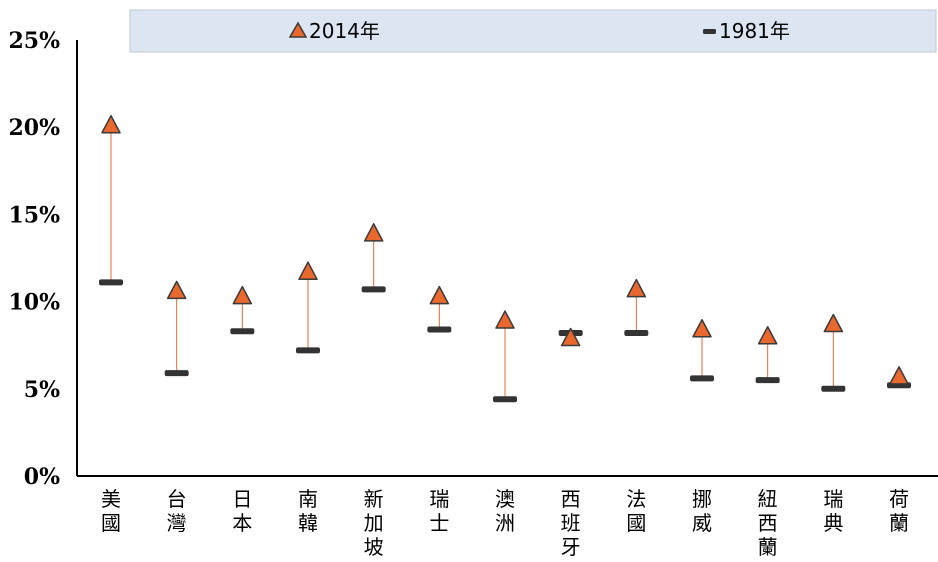  What do you see at coordinates (768, 523) in the screenshot?
I see `x-tick-label: 紐西蘭` at bounding box center [768, 523].